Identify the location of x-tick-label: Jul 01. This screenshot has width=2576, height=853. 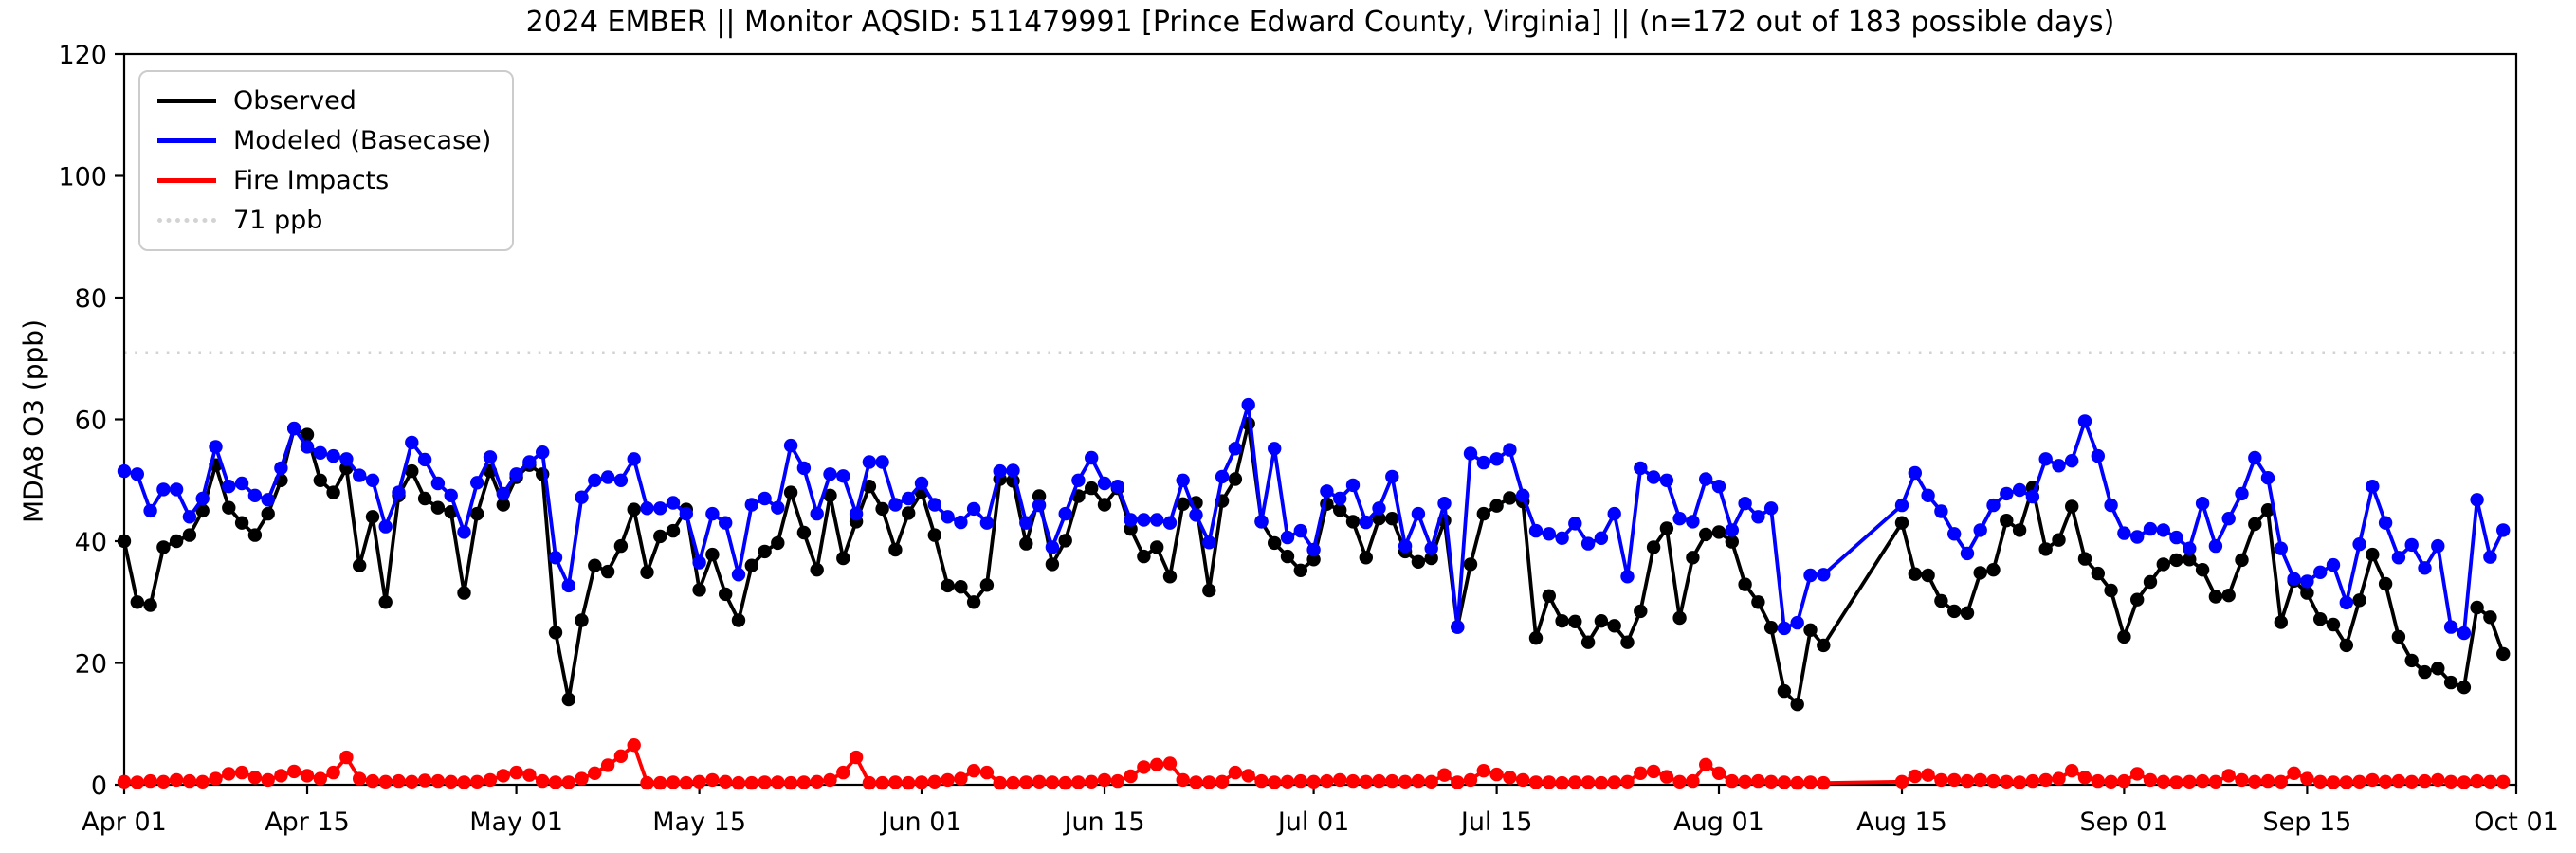
(1313, 822).